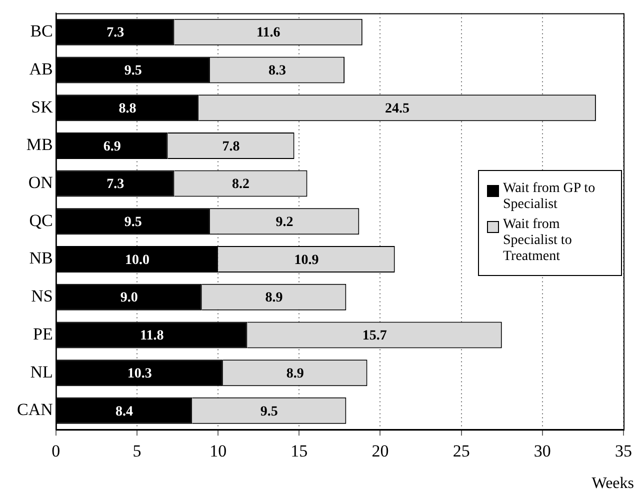  What do you see at coordinates (461, 450) in the screenshot?
I see `x-tick-label: 25` at bounding box center [461, 450].